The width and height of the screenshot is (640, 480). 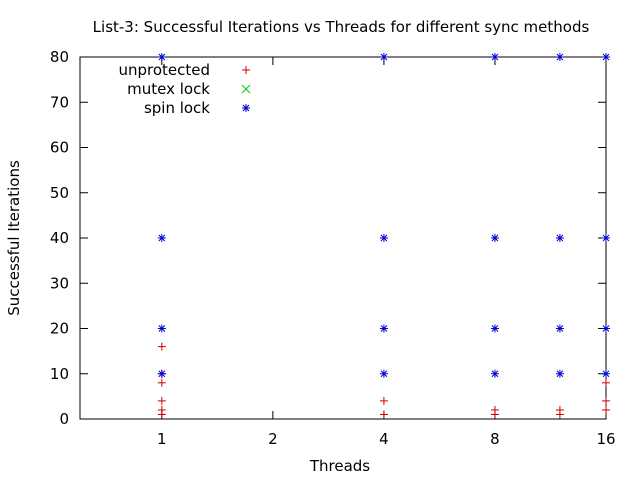 What do you see at coordinates (59, 102) in the screenshot?
I see `y-tick-label: 70` at bounding box center [59, 102].